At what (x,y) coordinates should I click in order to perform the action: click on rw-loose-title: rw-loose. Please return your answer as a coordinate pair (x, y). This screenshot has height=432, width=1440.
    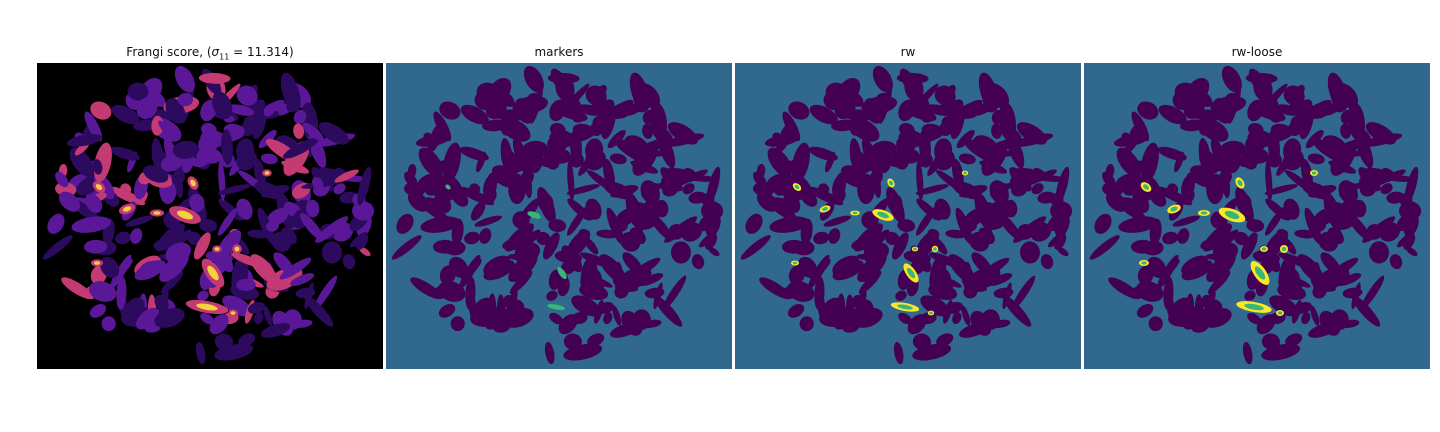
    Looking at the image, I should click on (1257, 52).